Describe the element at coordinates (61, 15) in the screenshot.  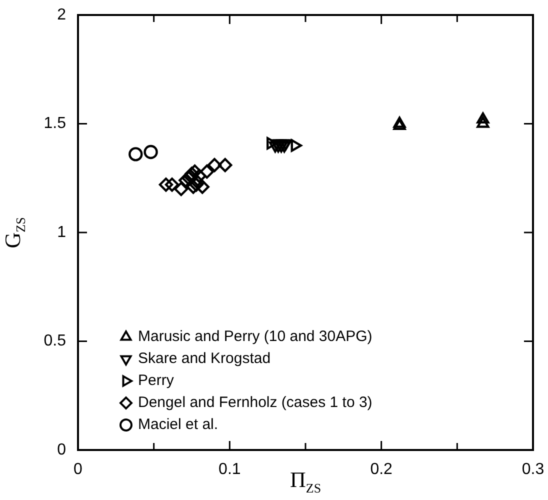
I see `y-tick-label: 2` at that location.